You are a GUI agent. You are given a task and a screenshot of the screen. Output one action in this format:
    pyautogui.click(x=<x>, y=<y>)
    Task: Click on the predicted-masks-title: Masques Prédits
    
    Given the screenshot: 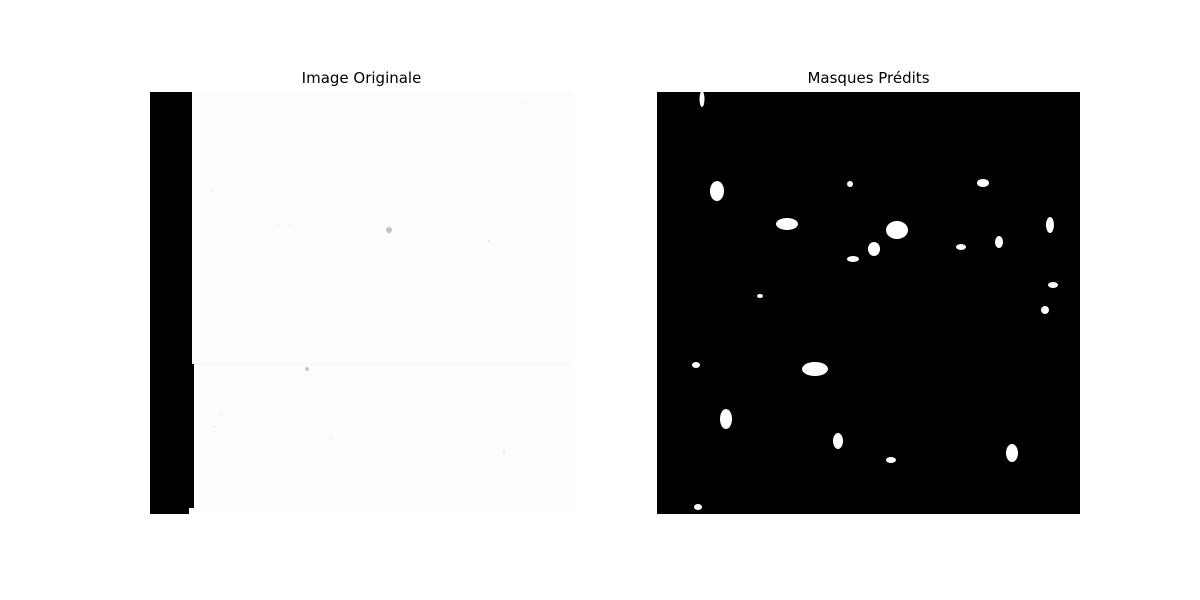 What is the action you would take?
    pyautogui.click(x=868, y=78)
    